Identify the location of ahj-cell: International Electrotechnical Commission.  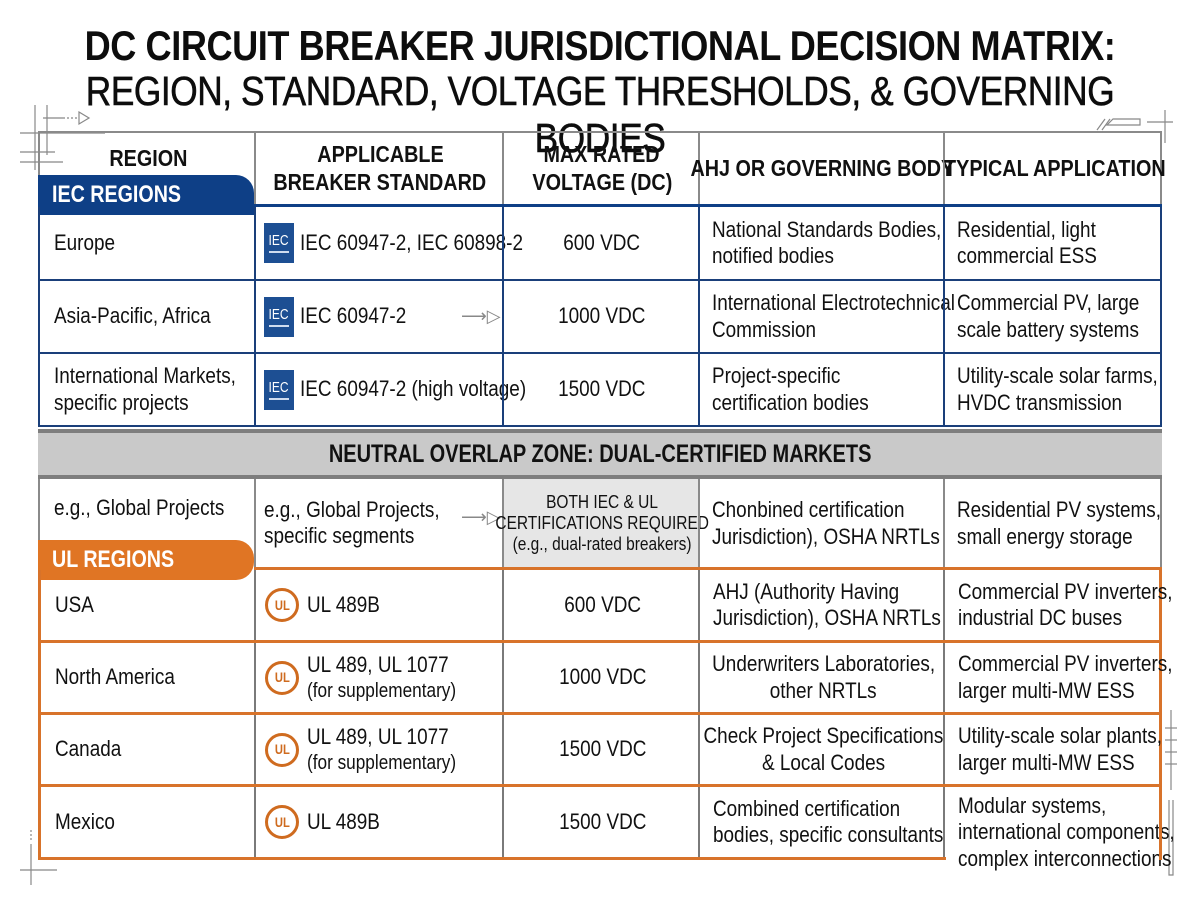
(833, 316).